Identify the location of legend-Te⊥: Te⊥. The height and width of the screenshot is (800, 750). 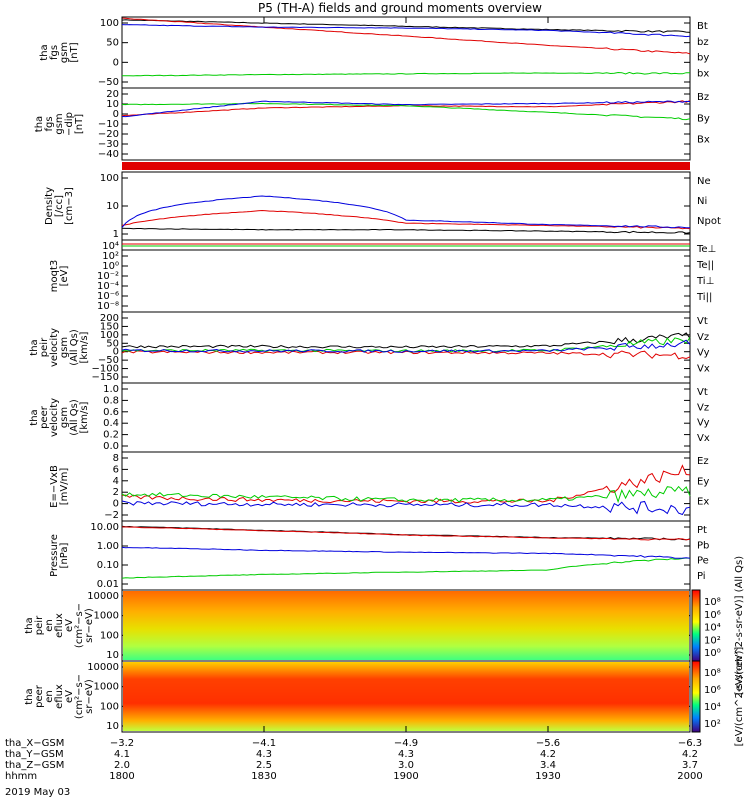
(706, 249).